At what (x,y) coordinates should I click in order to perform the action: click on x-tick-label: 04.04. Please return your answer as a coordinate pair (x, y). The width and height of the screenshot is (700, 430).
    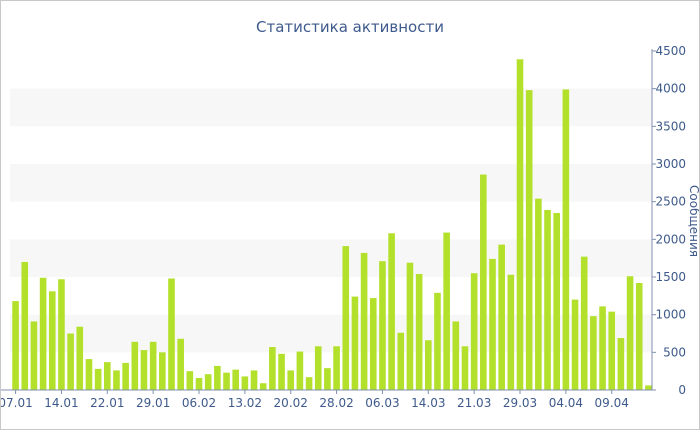
    Looking at the image, I should click on (566, 403).